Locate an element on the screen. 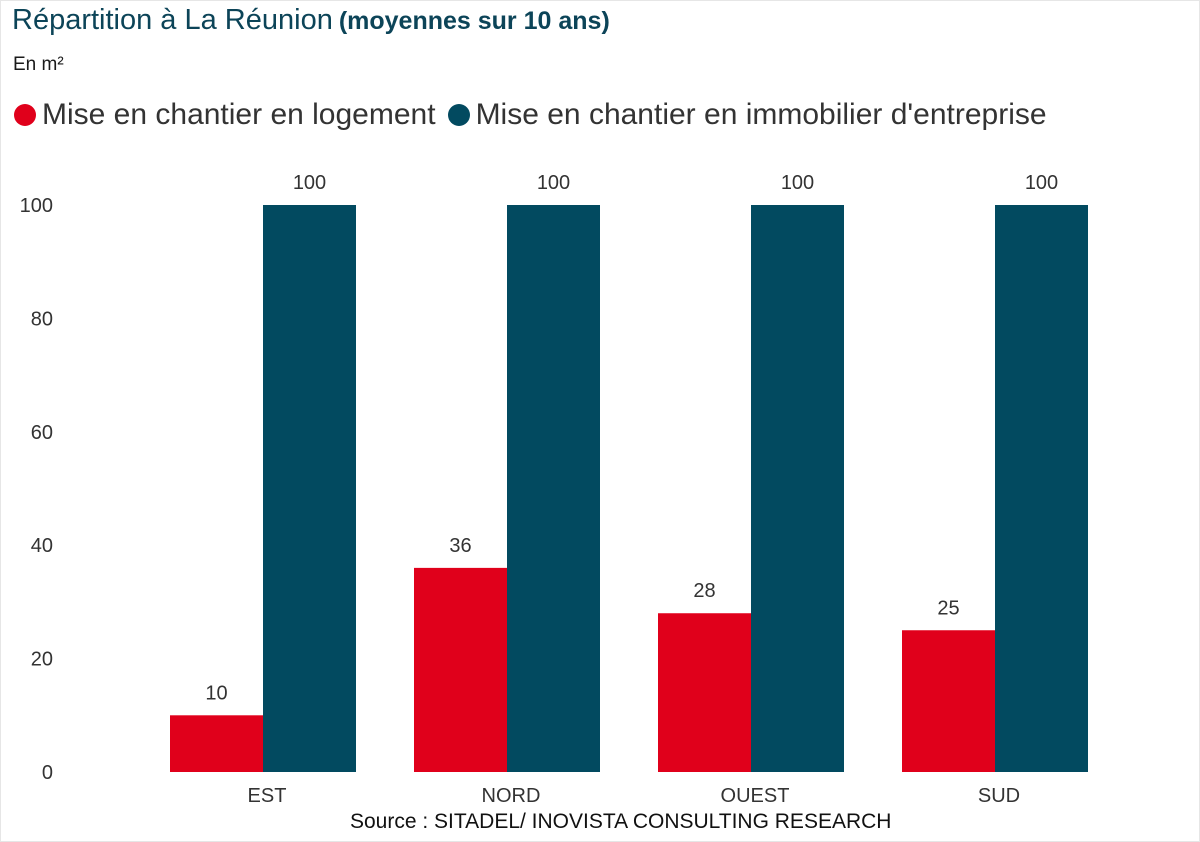 The width and height of the screenshot is (1200, 842). bar-ouest-logement is located at coordinates (704, 692).